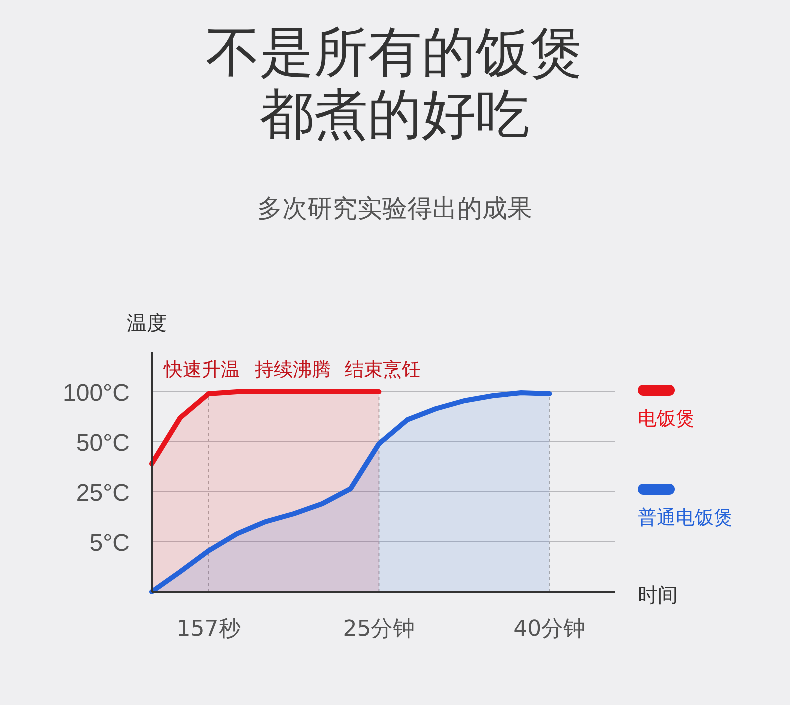  Describe the element at coordinates (666, 419) in the screenshot. I see `legend-label: 电饭煲` at that location.